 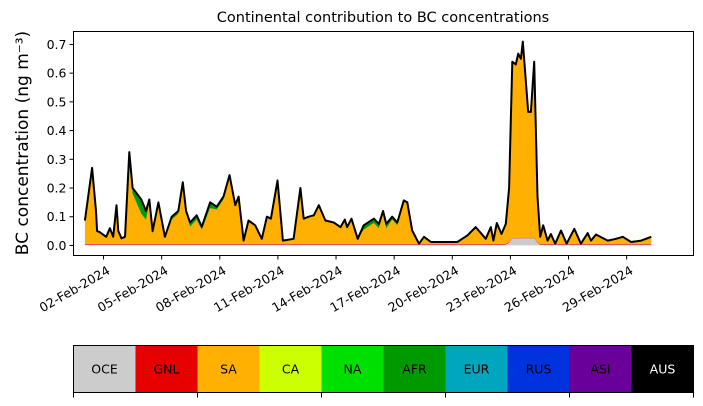 I want to click on legend-swatch-eur, so click(x=476, y=369).